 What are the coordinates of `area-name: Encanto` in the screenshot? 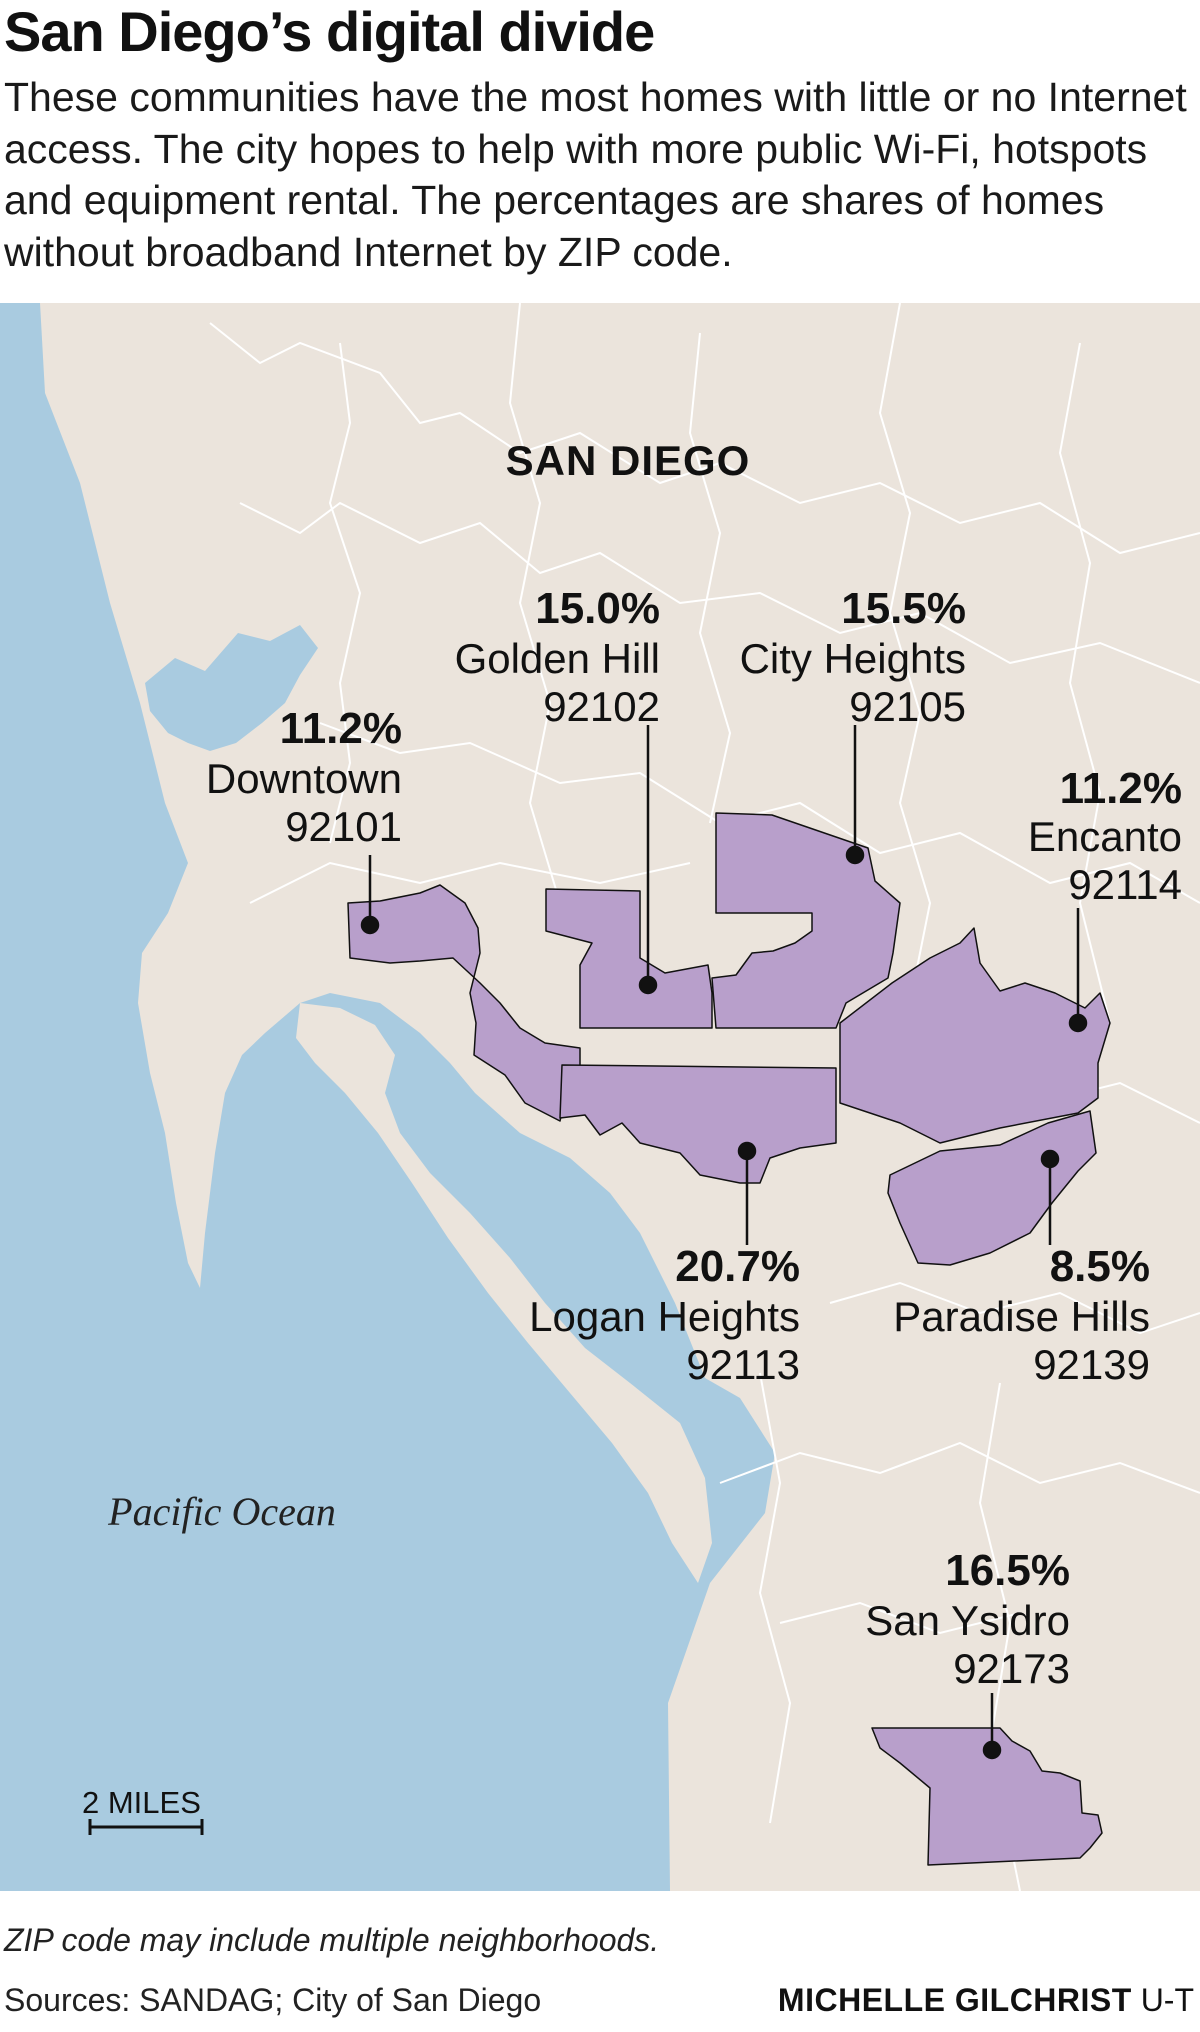 It's located at (1105, 836).